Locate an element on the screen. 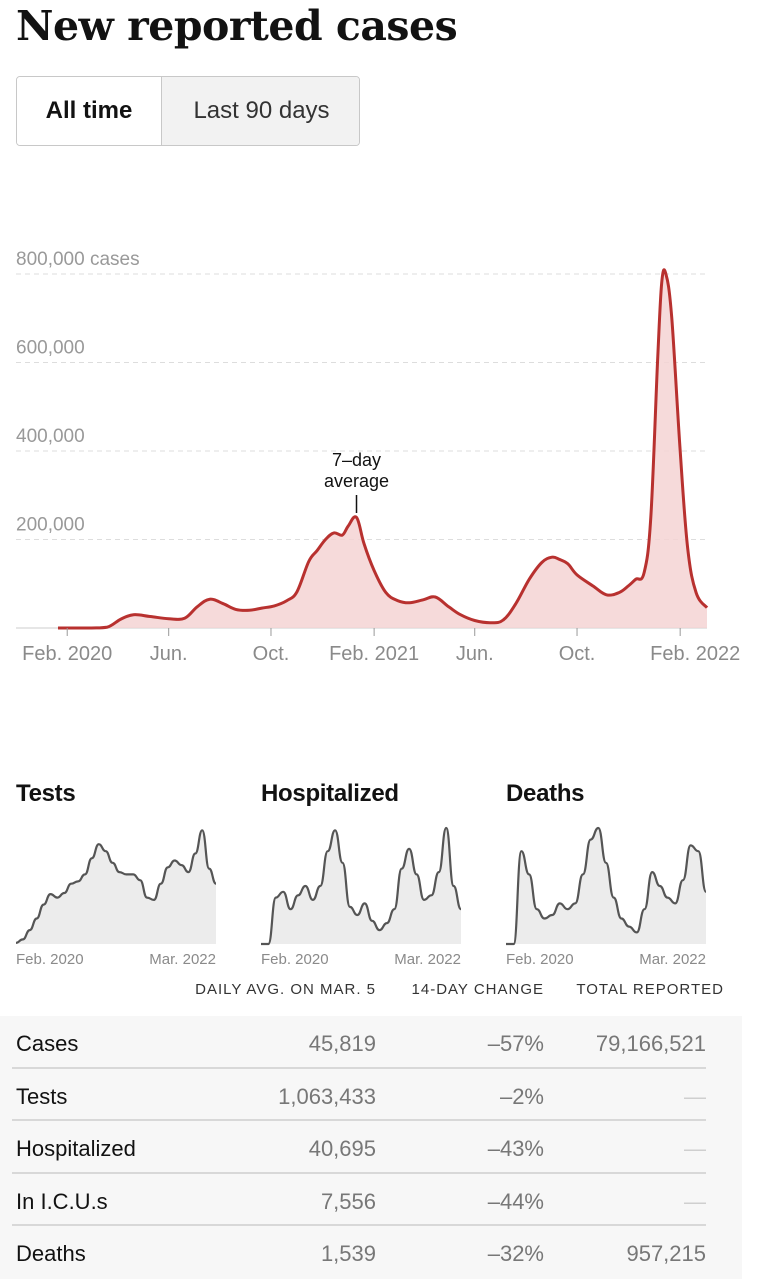 This screenshot has width=762, height=1280. x-tick-label: Feb. 2020 is located at coordinates (67, 654).